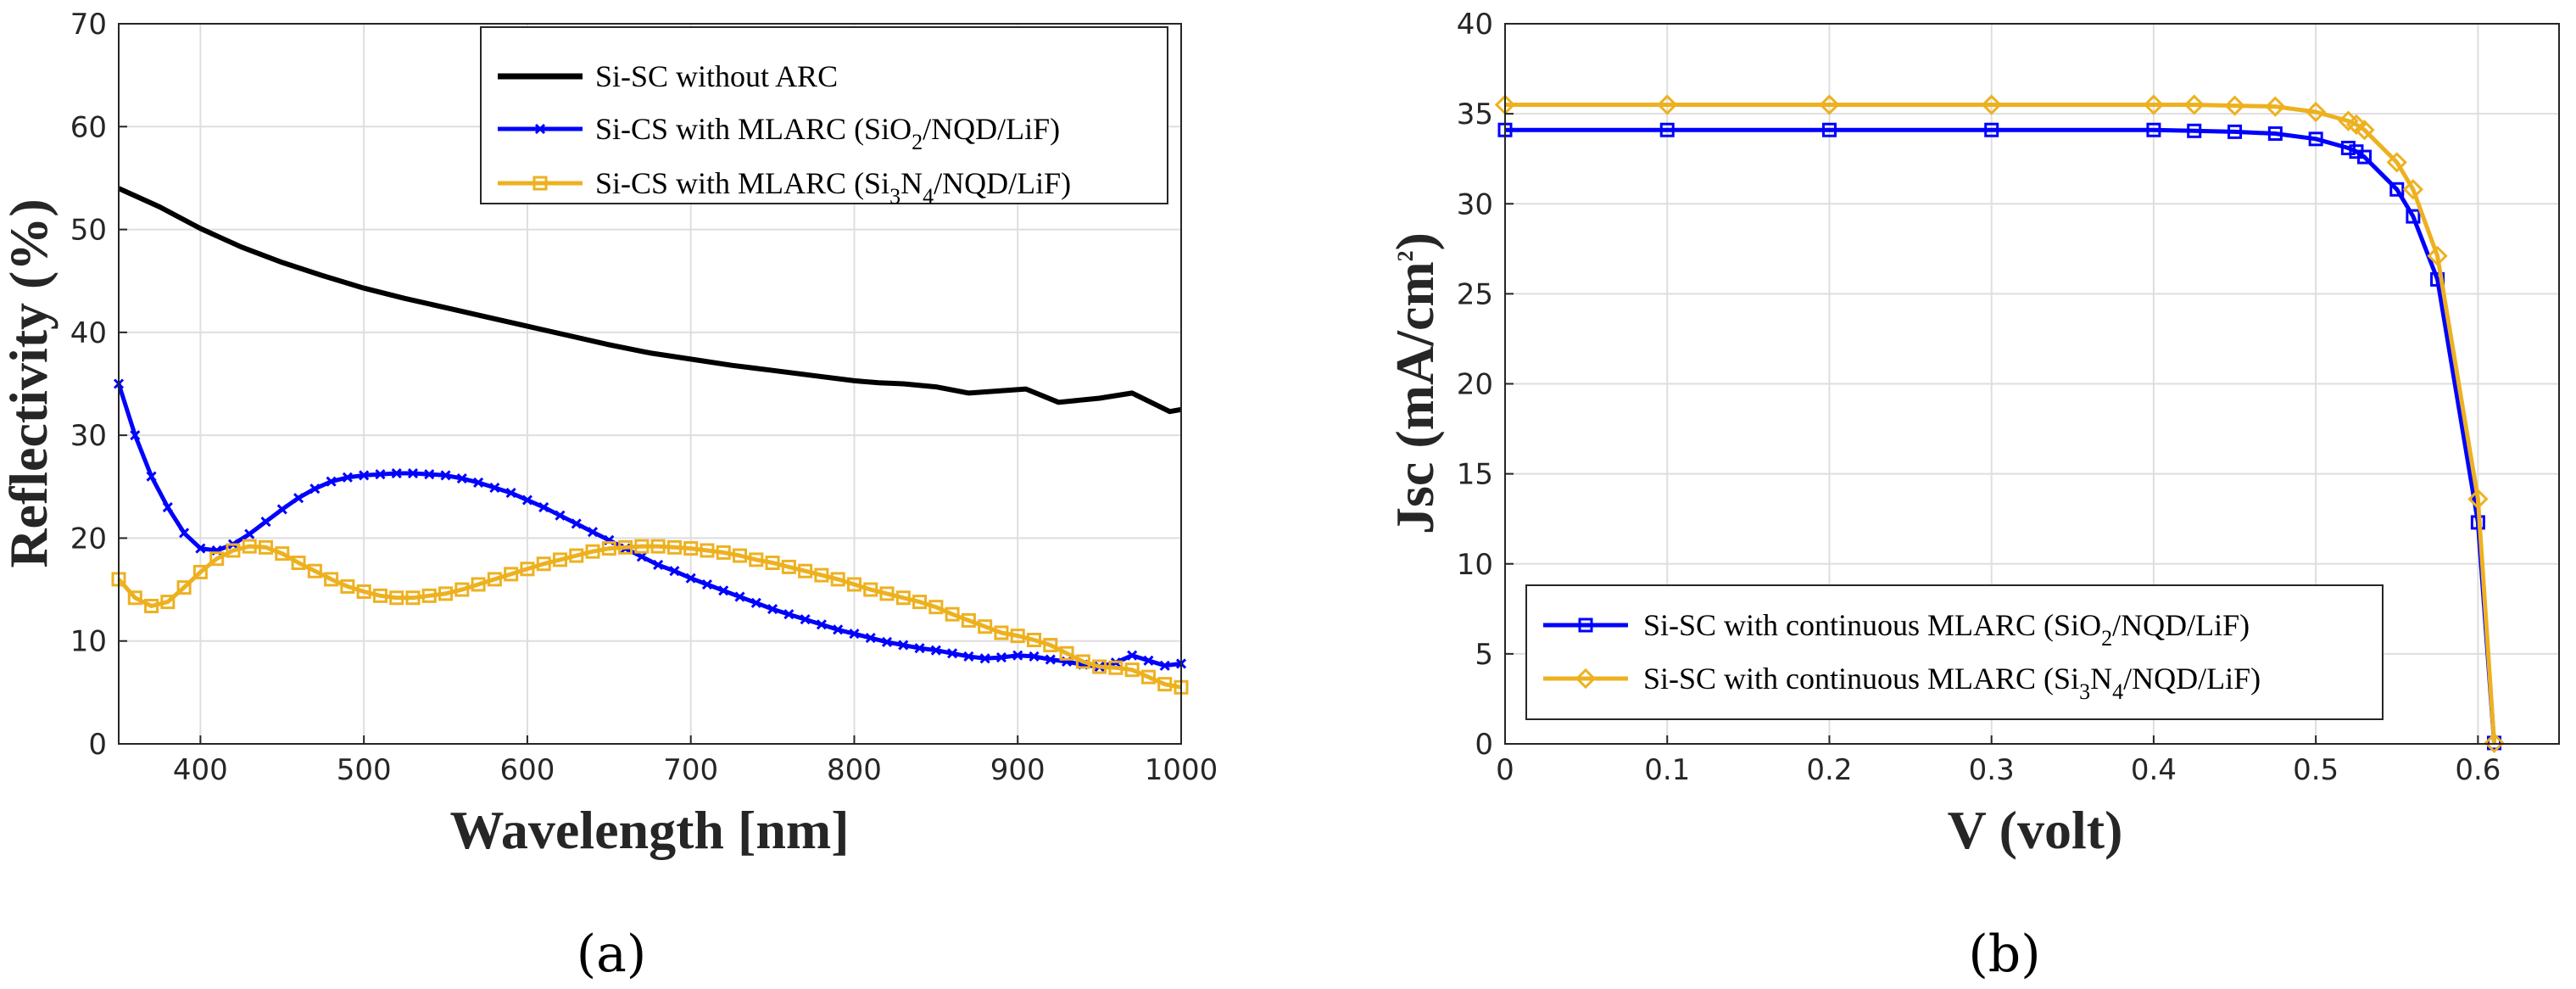 The image size is (2576, 989). I want to click on chart-a-x-tick-label-1: 500, so click(364, 770).